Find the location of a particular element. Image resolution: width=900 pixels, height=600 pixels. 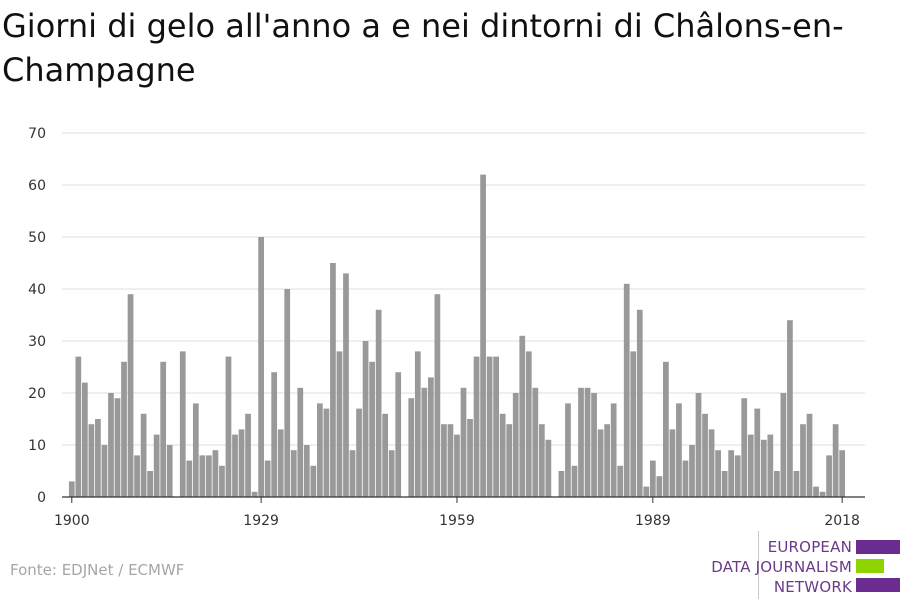

x-tick-label: 1989 is located at coordinates (653, 521).